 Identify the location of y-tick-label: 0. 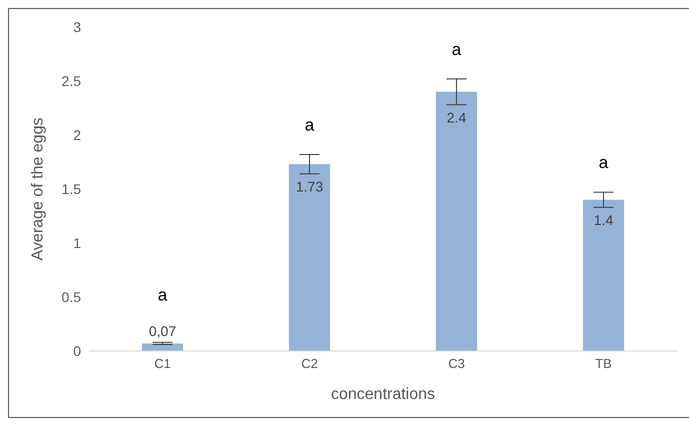
(77, 350).